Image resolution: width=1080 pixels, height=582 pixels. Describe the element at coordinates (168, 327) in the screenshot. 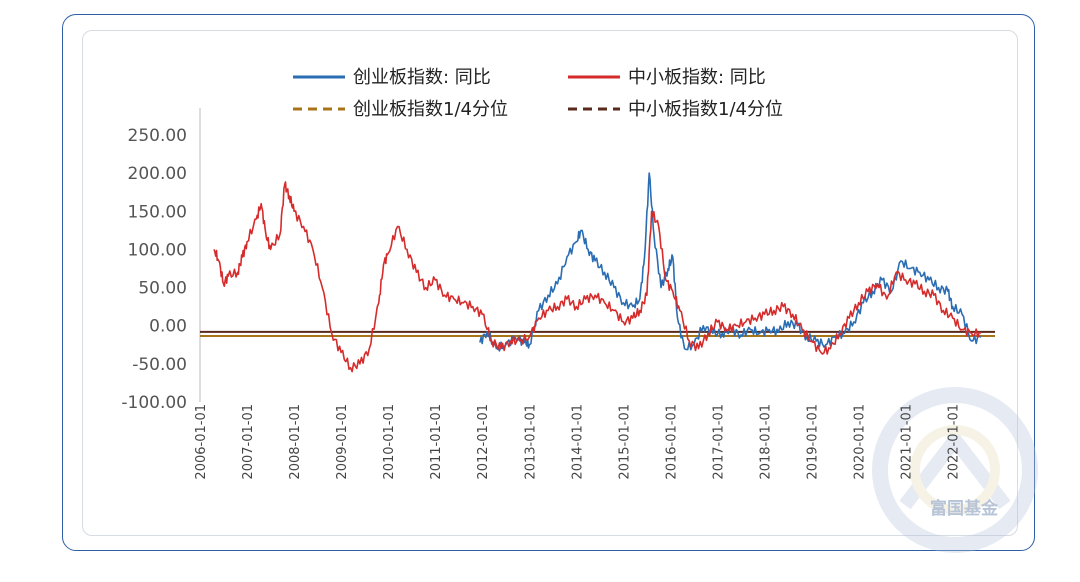

I see `y-tick-label: 0.00` at that location.